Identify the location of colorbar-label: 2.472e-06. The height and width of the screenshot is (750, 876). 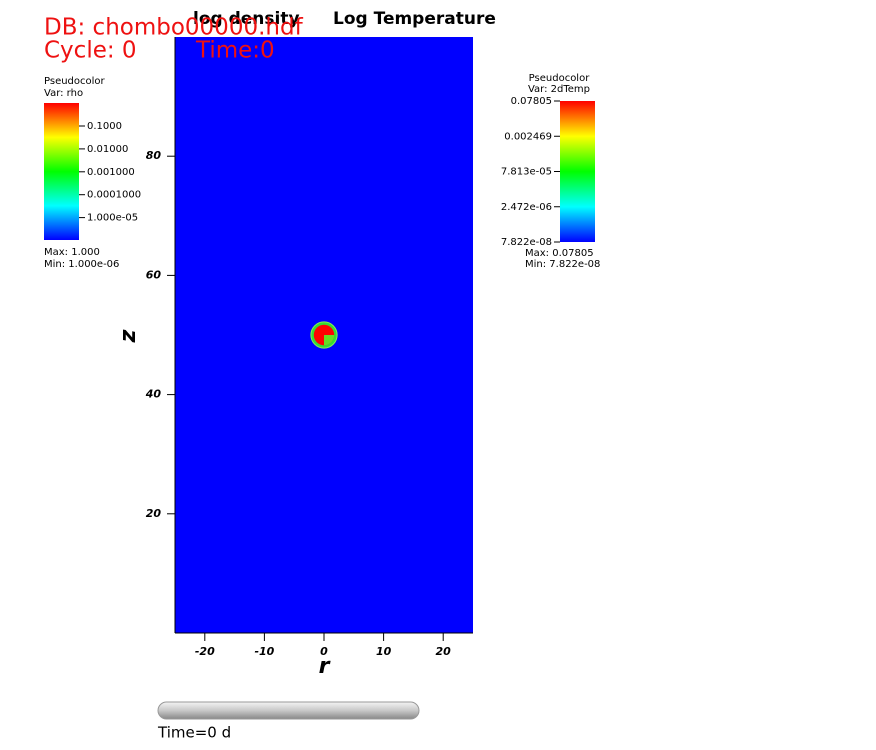
(526, 207).